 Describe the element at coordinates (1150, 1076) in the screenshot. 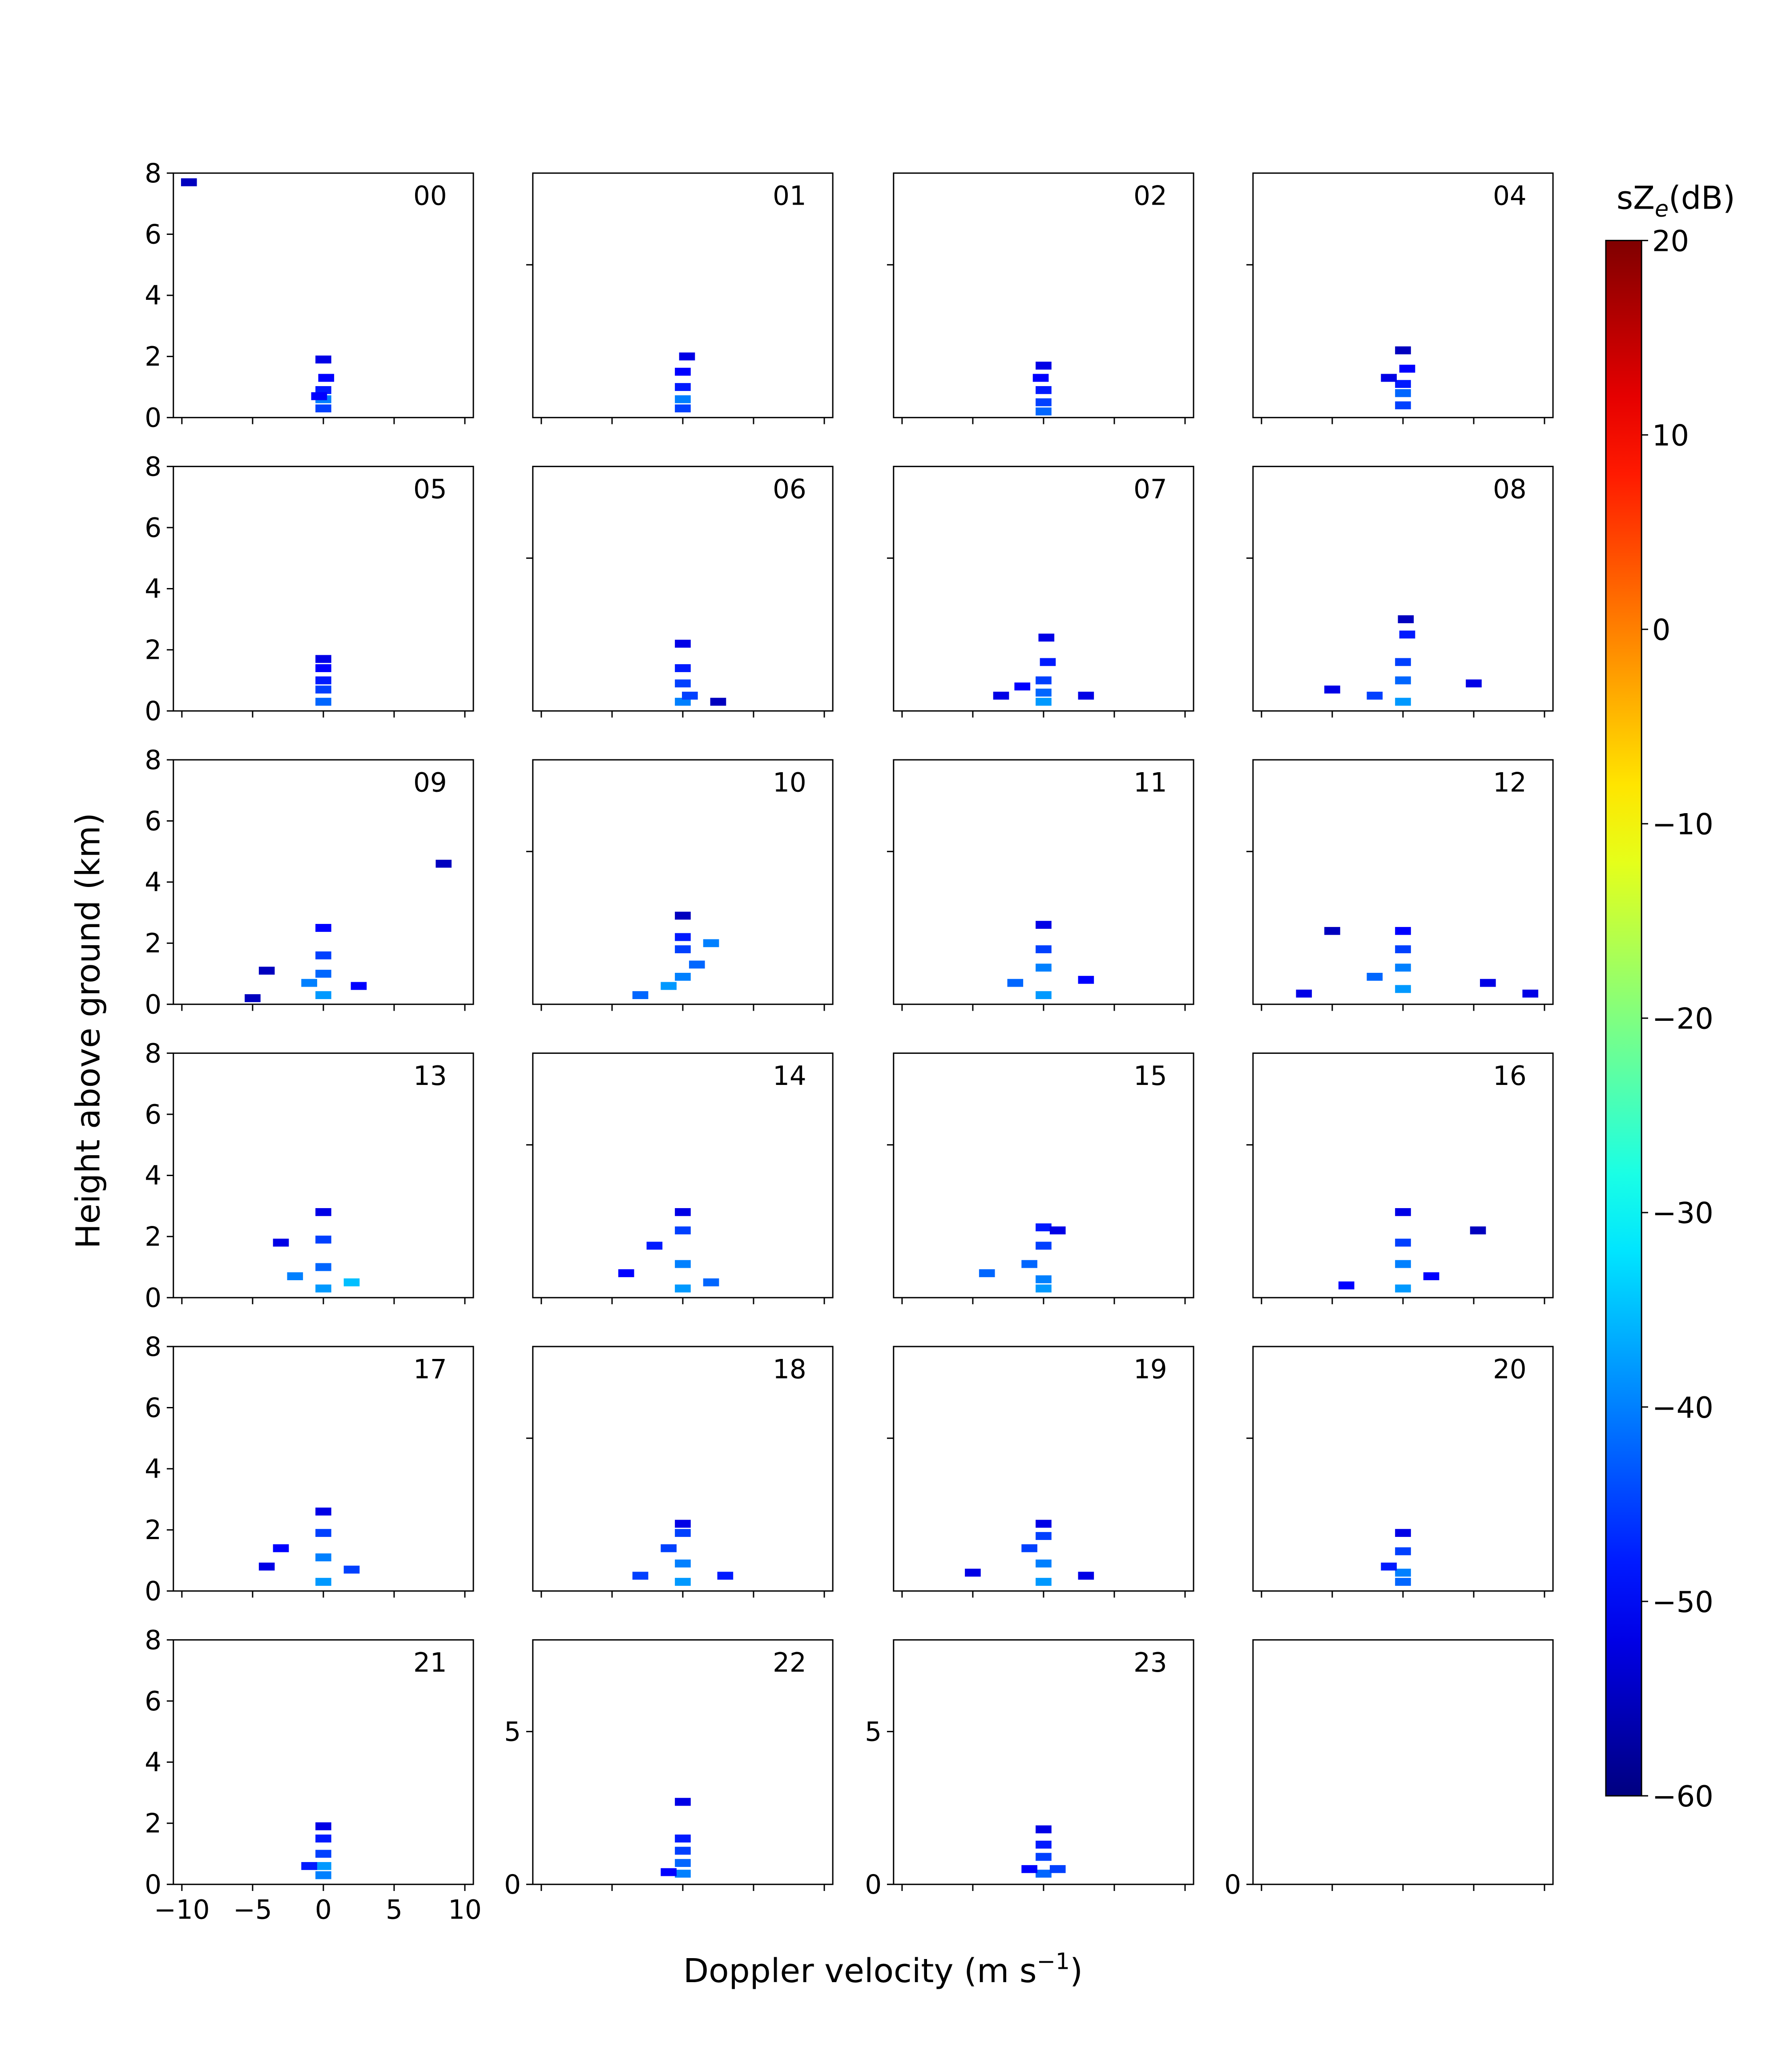

I see `panel-title: 15` at that location.